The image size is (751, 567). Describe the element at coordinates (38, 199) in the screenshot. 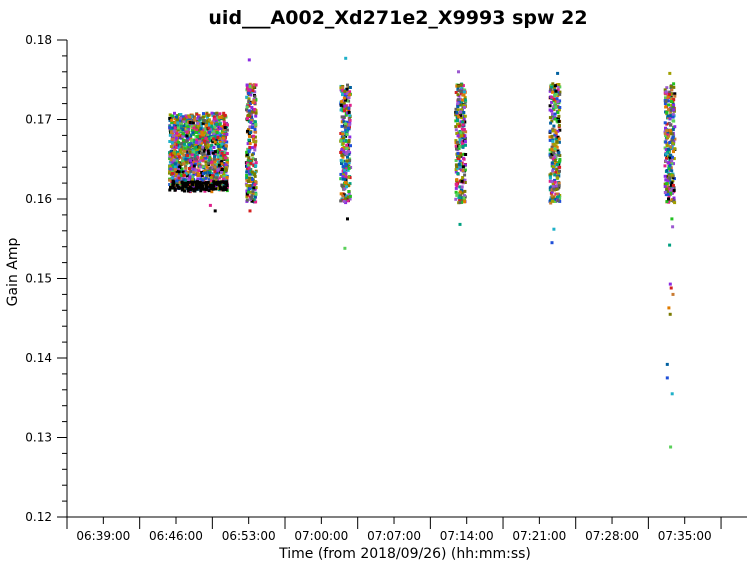

I see `y-tick-label: 0.16` at that location.